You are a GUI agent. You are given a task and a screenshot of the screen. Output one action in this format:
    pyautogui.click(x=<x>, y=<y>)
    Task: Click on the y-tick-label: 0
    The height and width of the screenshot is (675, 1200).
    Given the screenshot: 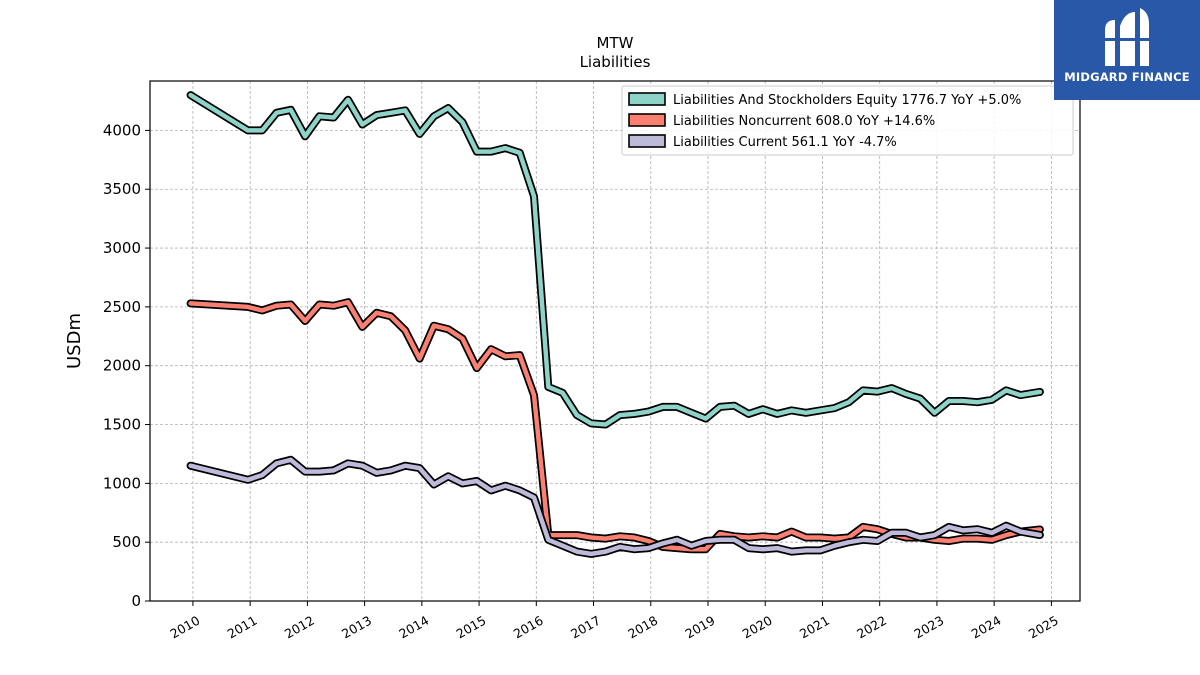 What is the action you would take?
    pyautogui.click(x=136, y=601)
    